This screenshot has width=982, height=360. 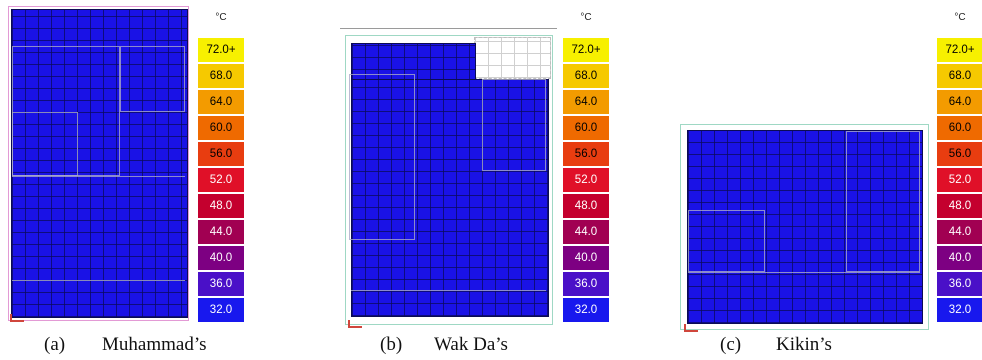 What do you see at coordinates (512, 58) in the screenshot?
I see `panel-b-unheated-area` at bounding box center [512, 58].